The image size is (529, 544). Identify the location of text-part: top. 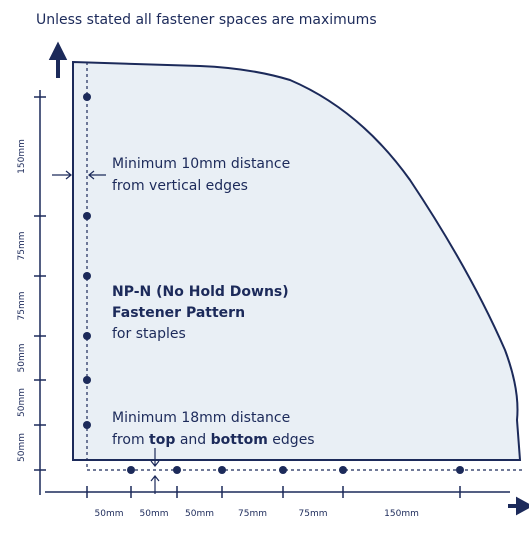
(162, 440).